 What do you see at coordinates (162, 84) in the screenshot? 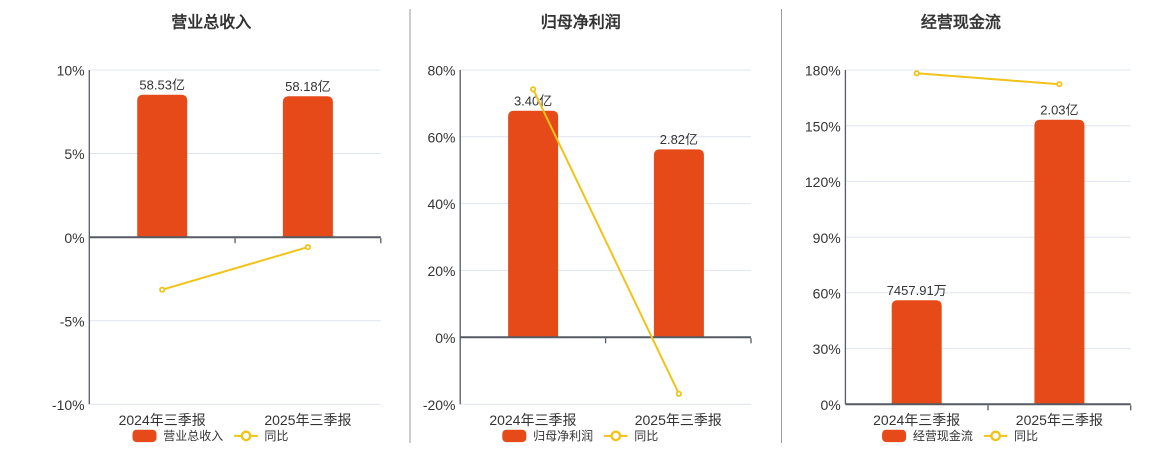
I see `svg-text: 58.53亿` at bounding box center [162, 84].